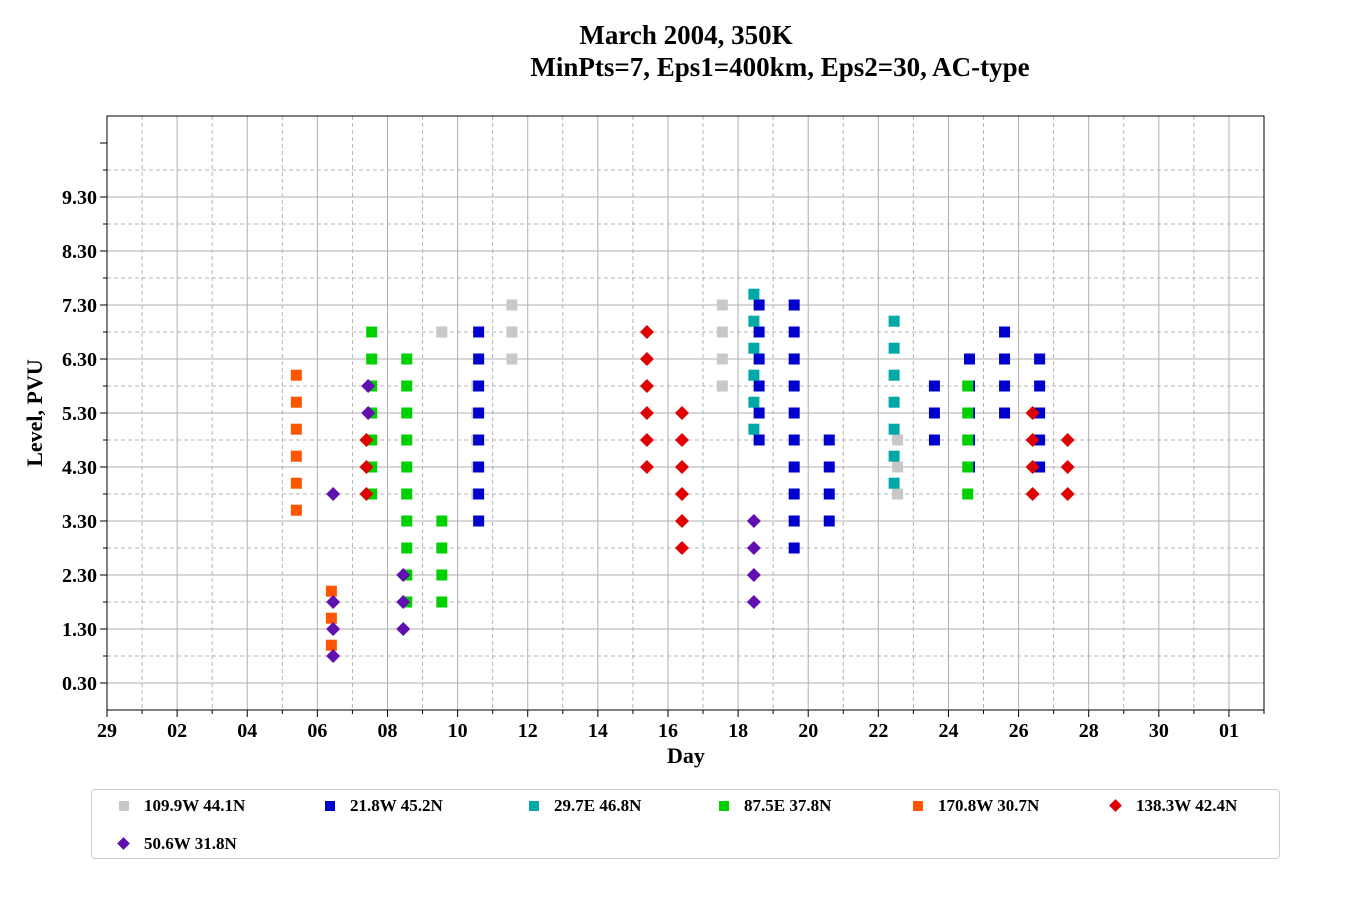 This screenshot has width=1360, height=900. I want to click on y-tick-label: 1.30, so click(79, 630).